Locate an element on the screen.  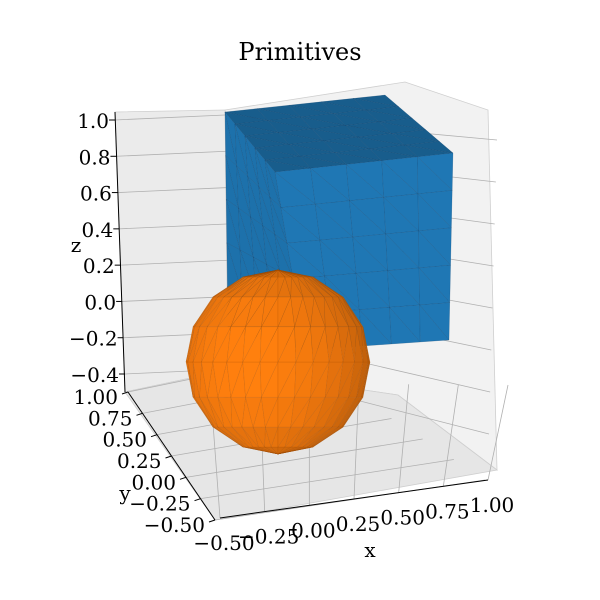
chart-title: Primitives is located at coordinates (299, 52).